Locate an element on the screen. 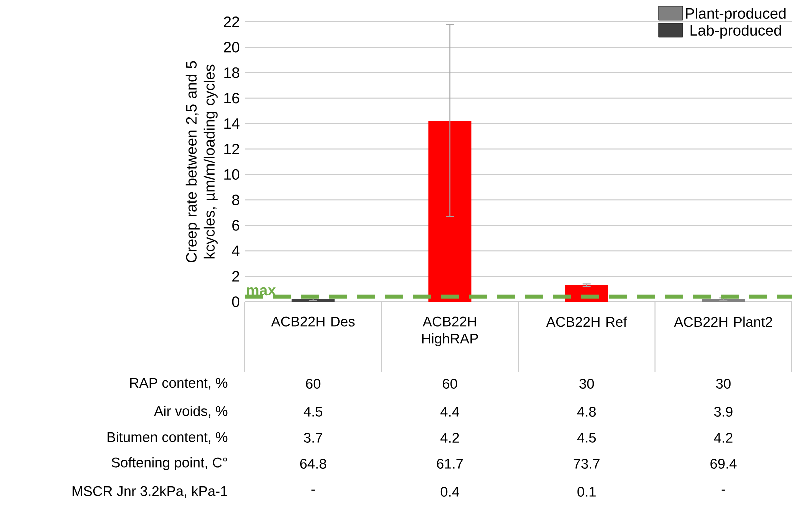 This screenshot has width=798, height=526. y-tick-label: 18 is located at coordinates (232, 73).